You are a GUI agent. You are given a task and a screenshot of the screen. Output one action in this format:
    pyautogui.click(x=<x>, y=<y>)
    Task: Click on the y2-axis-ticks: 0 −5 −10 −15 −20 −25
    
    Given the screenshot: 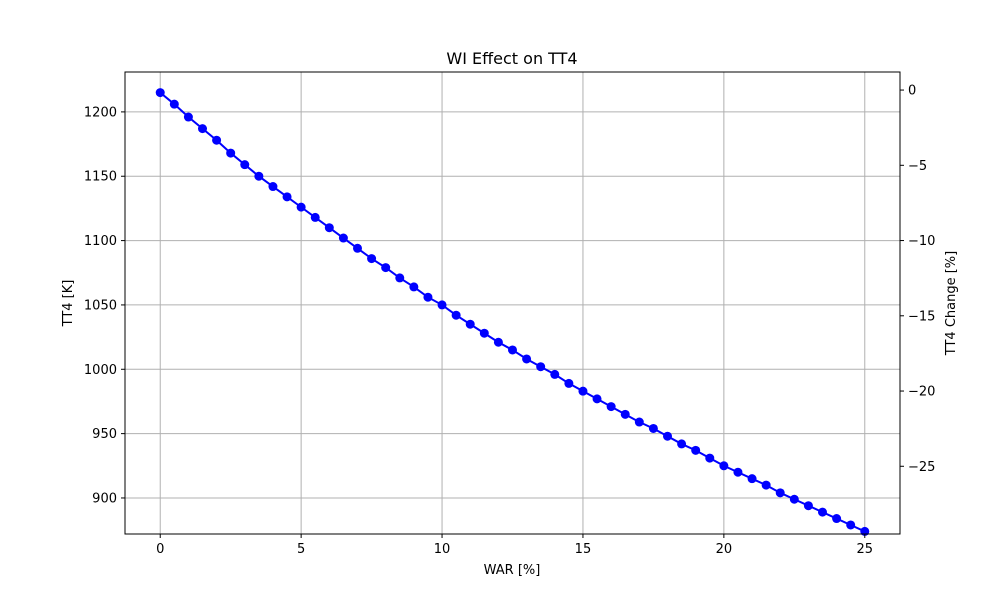 What is the action you would take?
    pyautogui.click(x=917, y=279)
    